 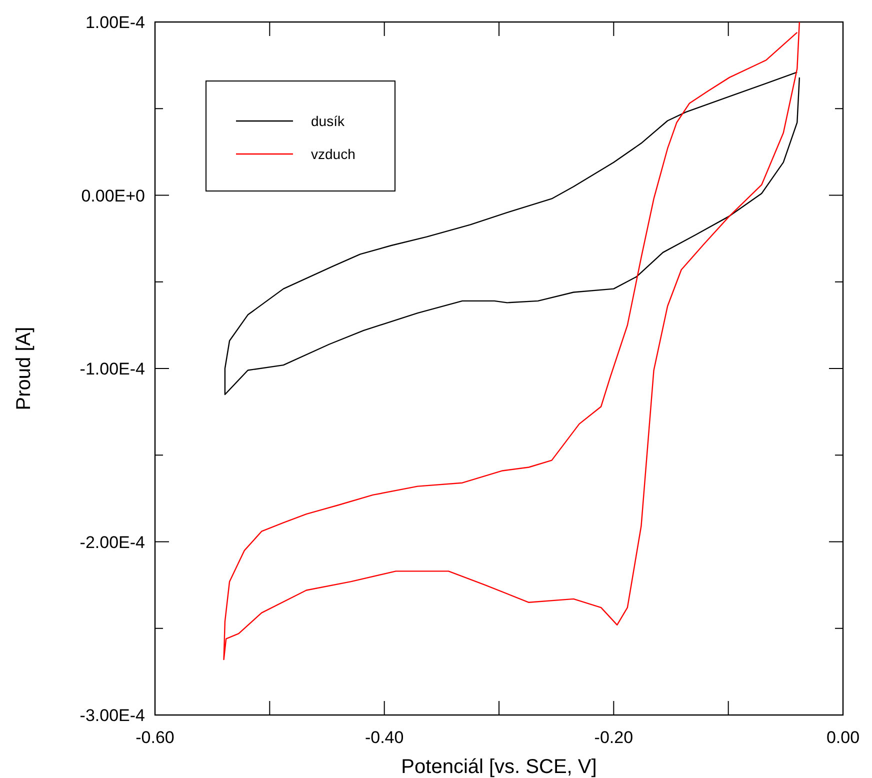 What do you see at coordinates (155, 737) in the screenshot?
I see `x-tick-label: -0.60` at bounding box center [155, 737].